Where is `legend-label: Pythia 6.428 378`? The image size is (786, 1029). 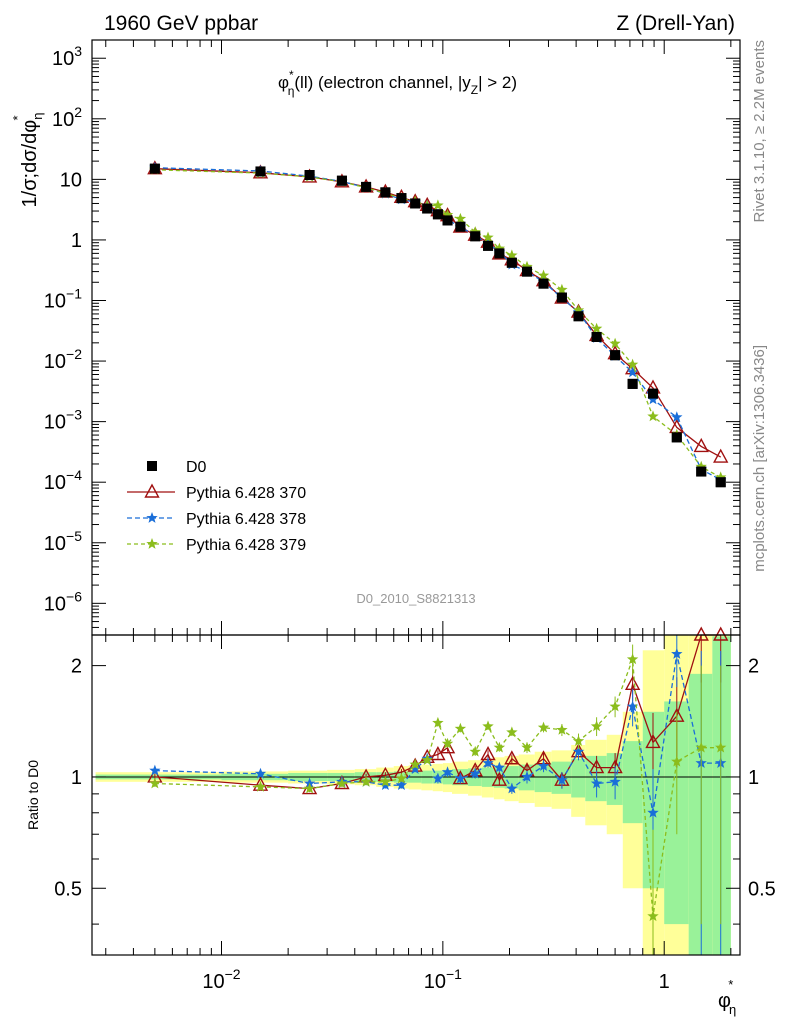 legend-label: Pythia 6.428 378 is located at coordinates (246, 519).